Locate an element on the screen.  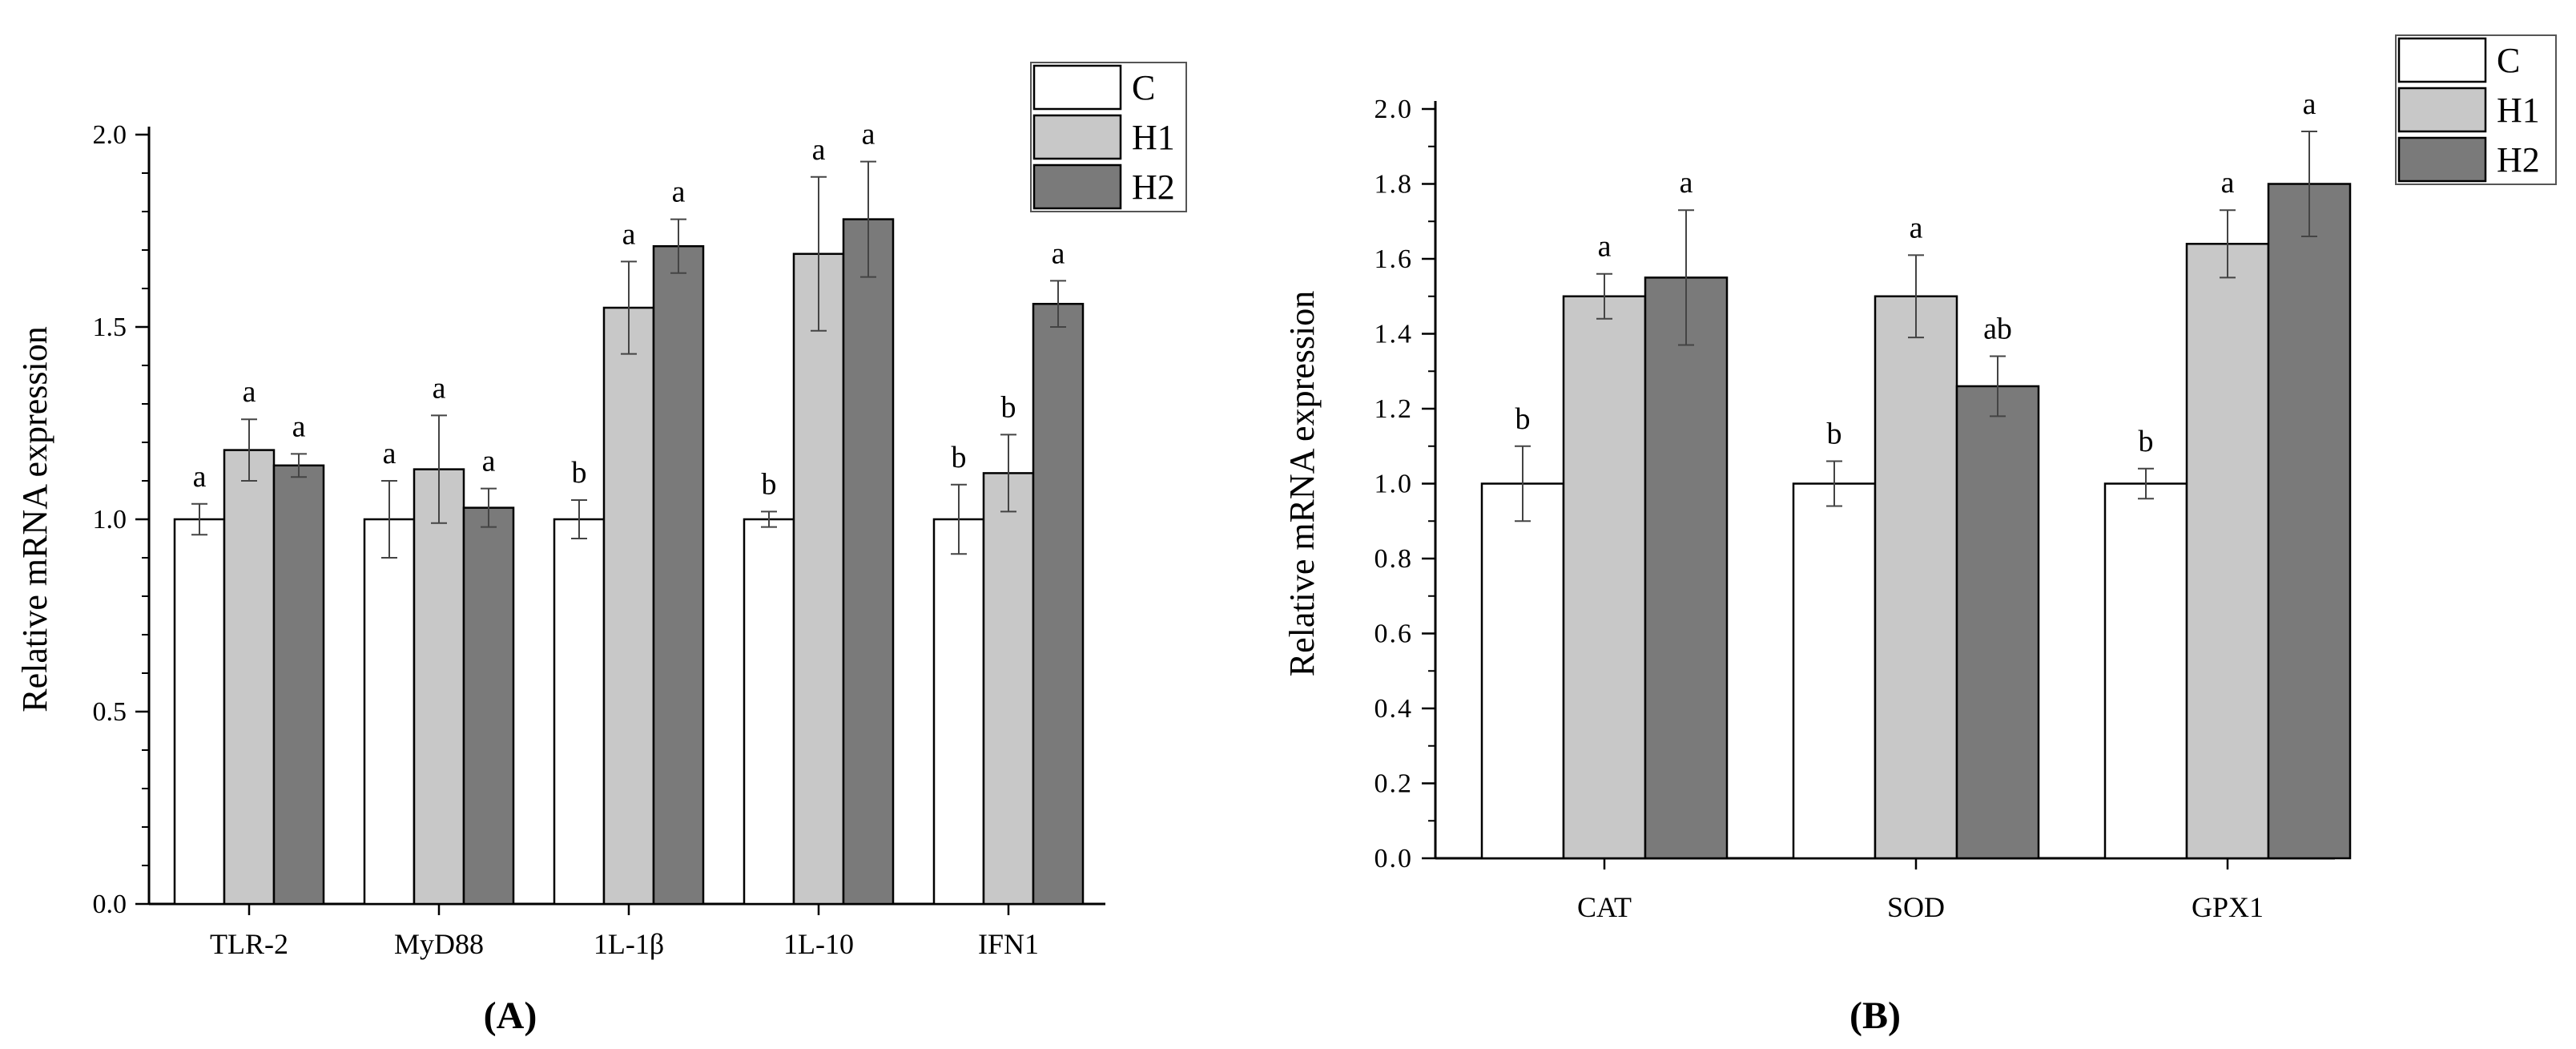
panel-b-y-tick-label: 1.0 is located at coordinates (1394, 484).